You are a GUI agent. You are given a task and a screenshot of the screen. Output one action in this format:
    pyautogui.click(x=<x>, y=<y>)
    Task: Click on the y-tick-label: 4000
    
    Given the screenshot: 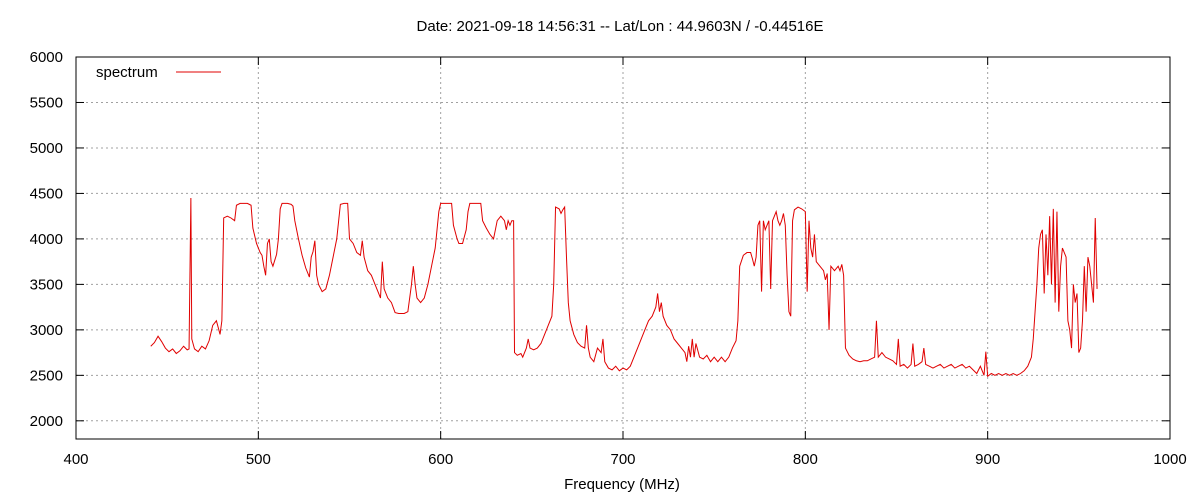 What is the action you would take?
    pyautogui.click(x=46, y=239)
    